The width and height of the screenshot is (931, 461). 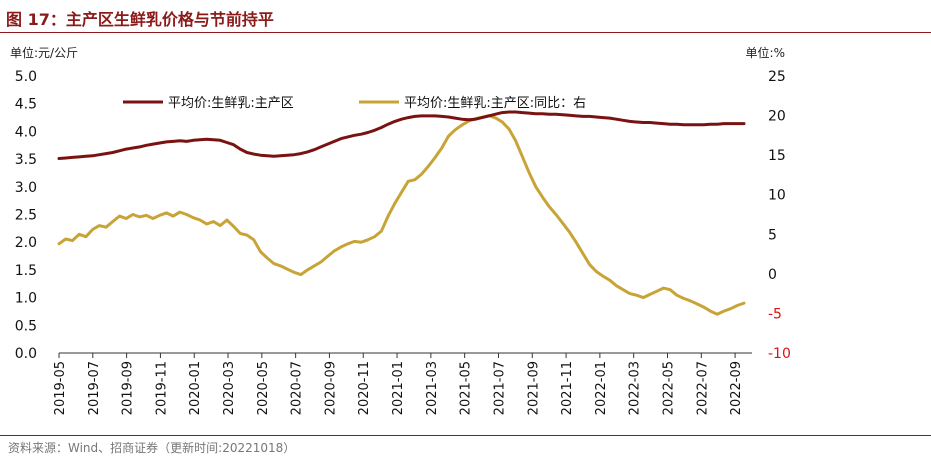 What do you see at coordinates (533, 388) in the screenshot?
I see `x-axis-tick-label: 2021-09` at bounding box center [533, 388].